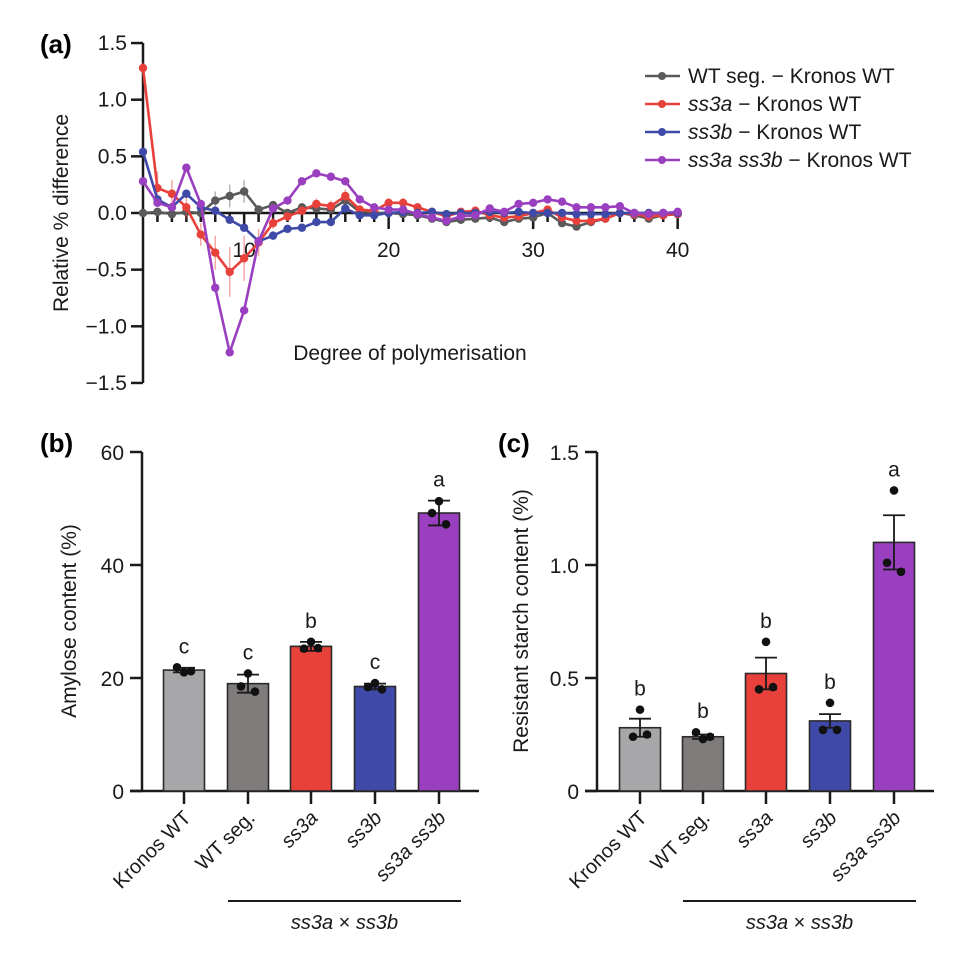 Image resolution: width=980 pixels, height=967 pixels. Describe the element at coordinates (112, 156) in the screenshot. I see `y-tick-label: 0.5` at that location.